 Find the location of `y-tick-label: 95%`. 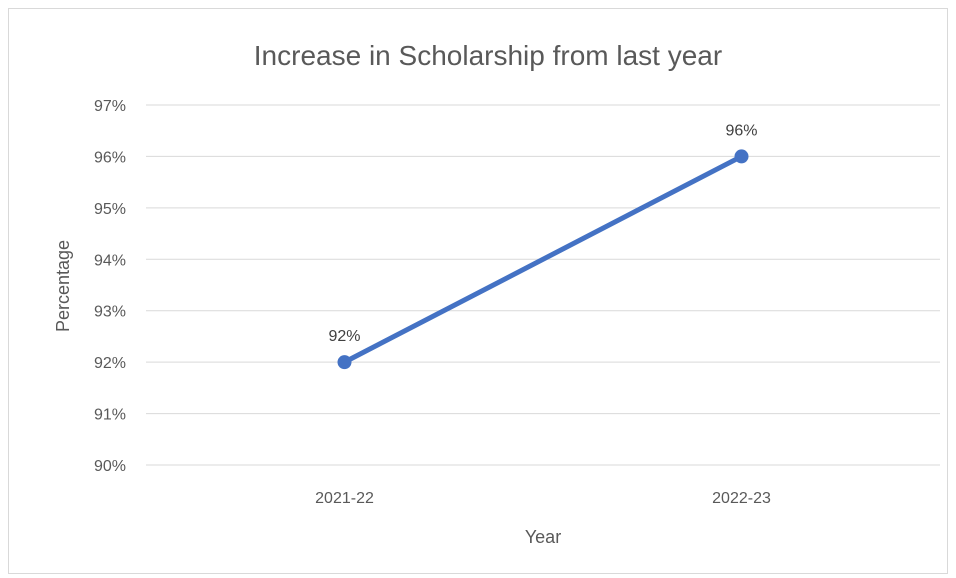

y-tick-label: 95% is located at coordinates (110, 209).